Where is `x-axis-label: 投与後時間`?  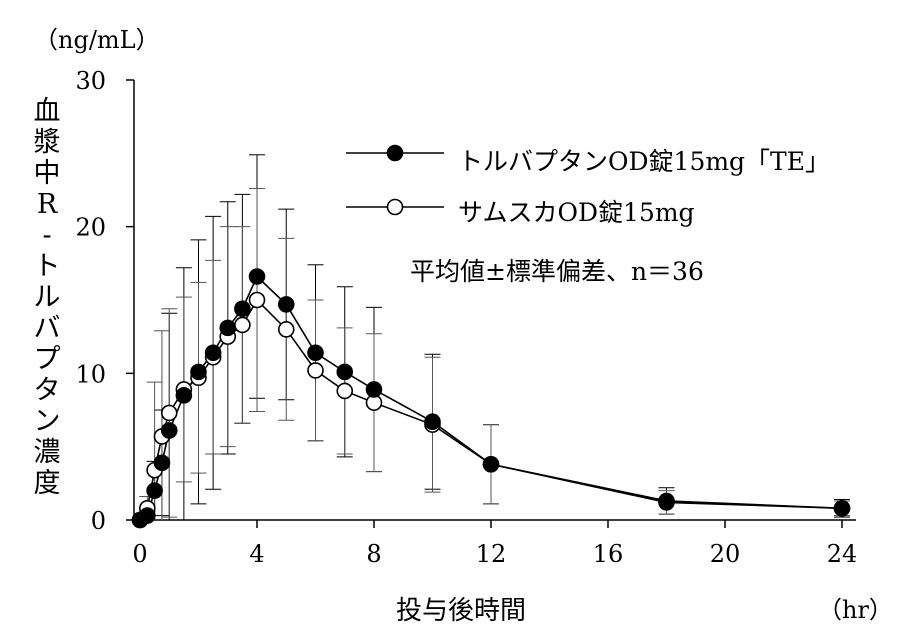
x-axis-label: 投与後時間 is located at coordinates (461, 611).